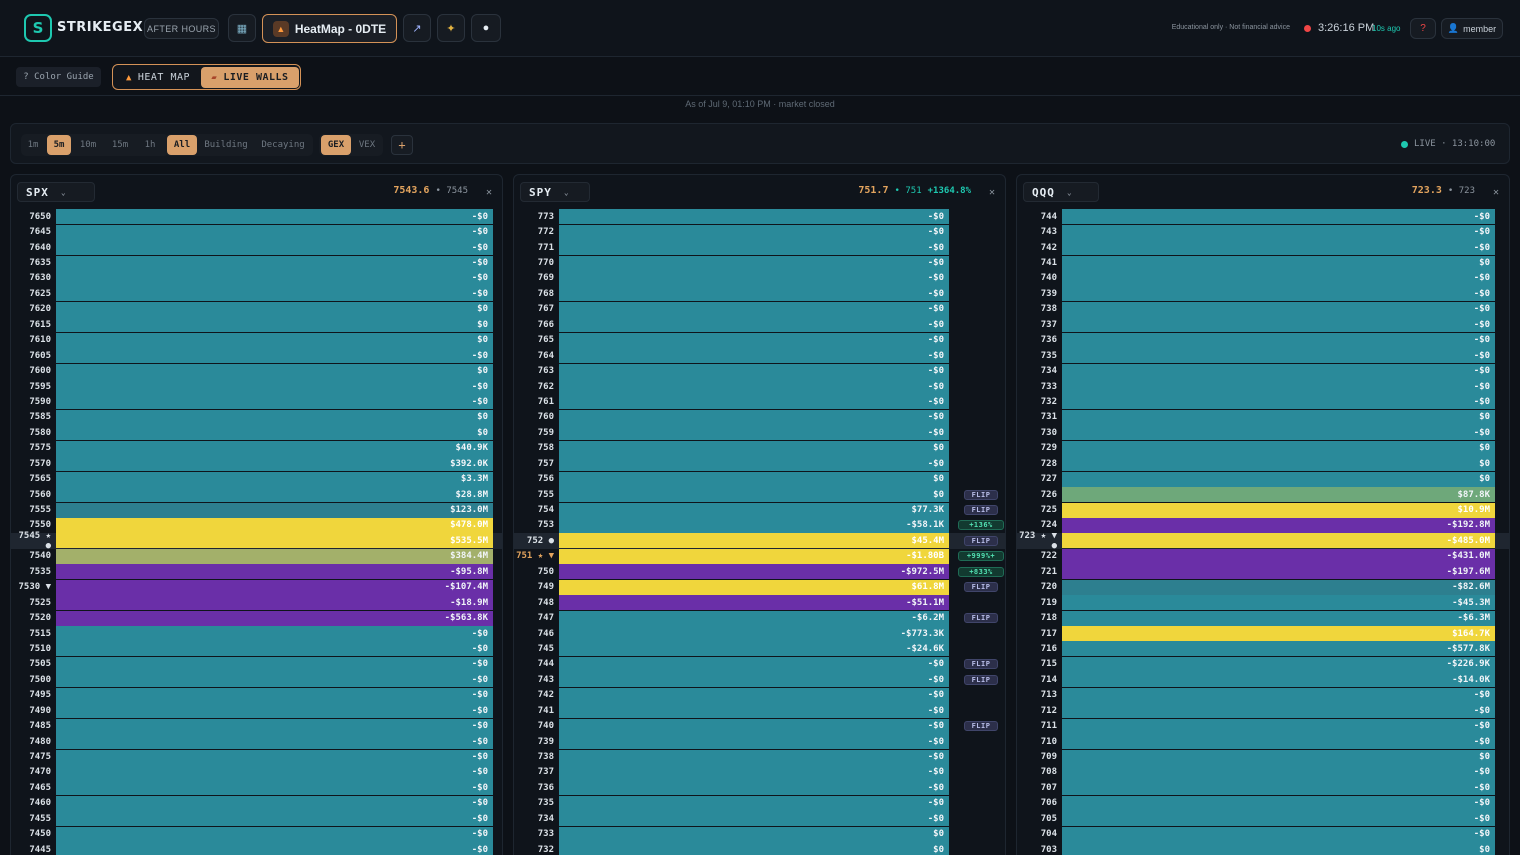 The image size is (1520, 855). I want to click on strike-row: 7490 -$0, so click(256, 711).